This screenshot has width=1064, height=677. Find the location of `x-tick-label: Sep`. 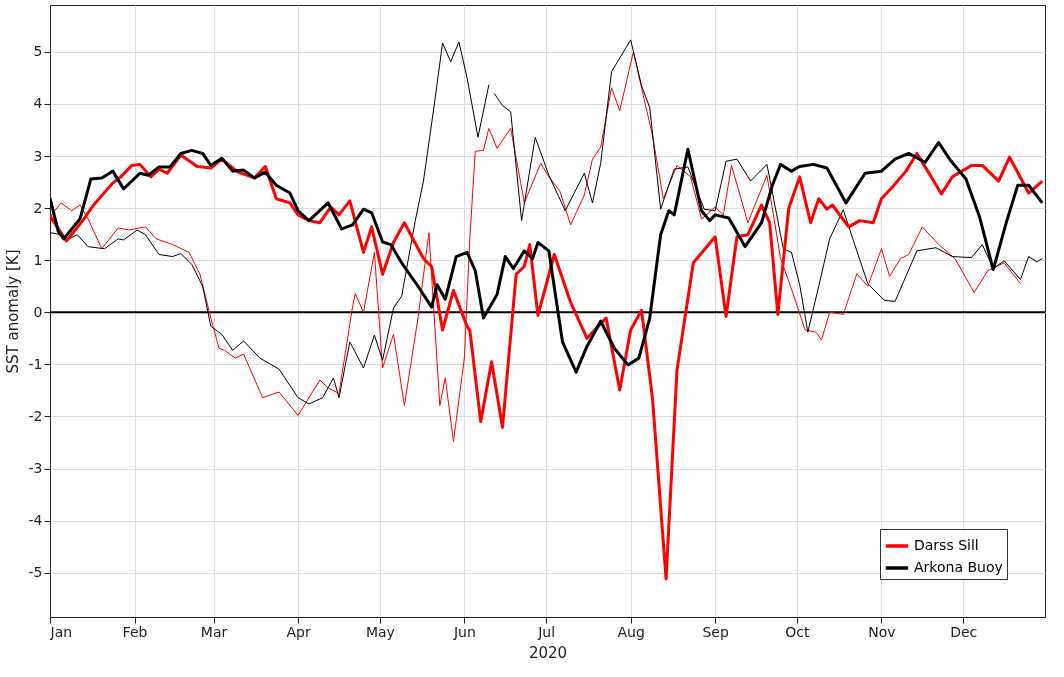

x-tick-label: Sep is located at coordinates (715, 631).